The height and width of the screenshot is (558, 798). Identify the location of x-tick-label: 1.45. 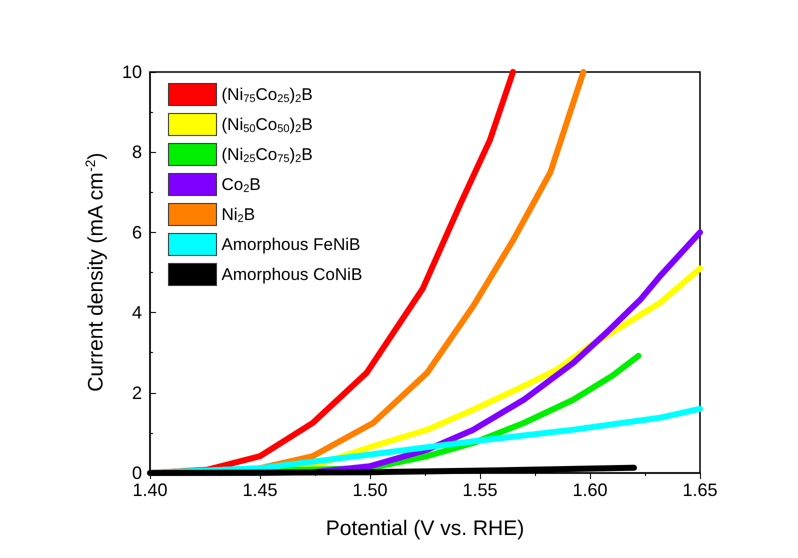
(260, 490).